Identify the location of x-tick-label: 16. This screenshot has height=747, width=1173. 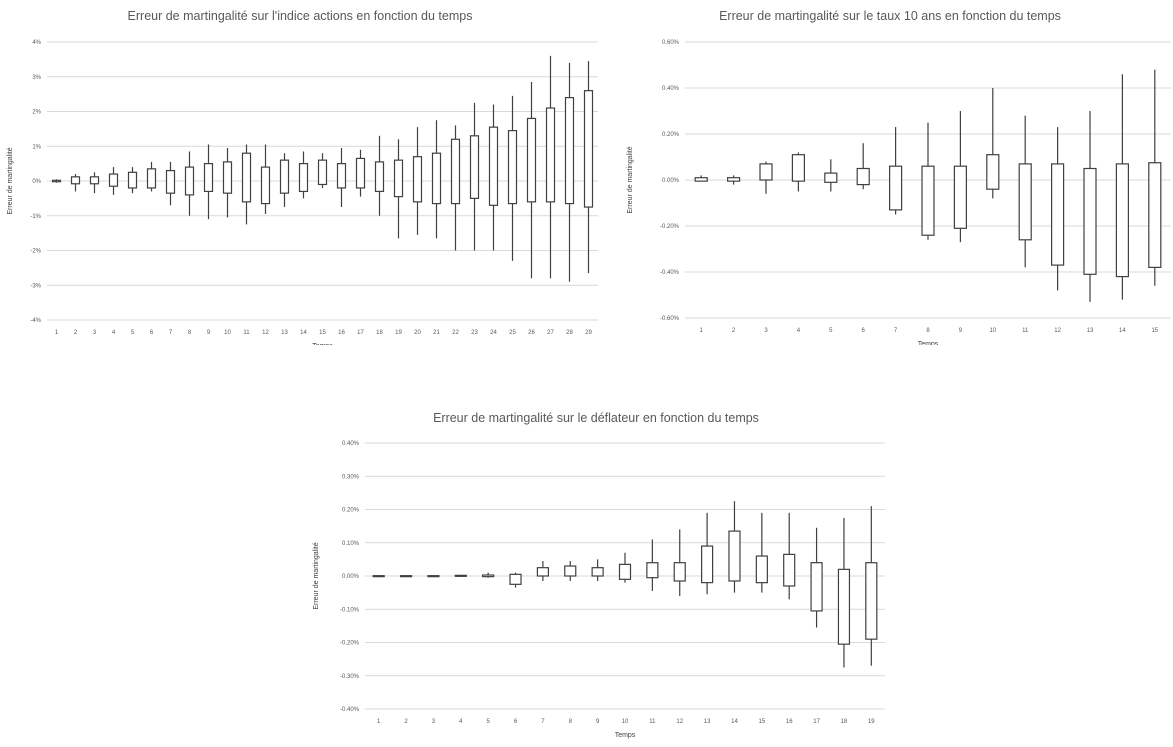
(789, 722).